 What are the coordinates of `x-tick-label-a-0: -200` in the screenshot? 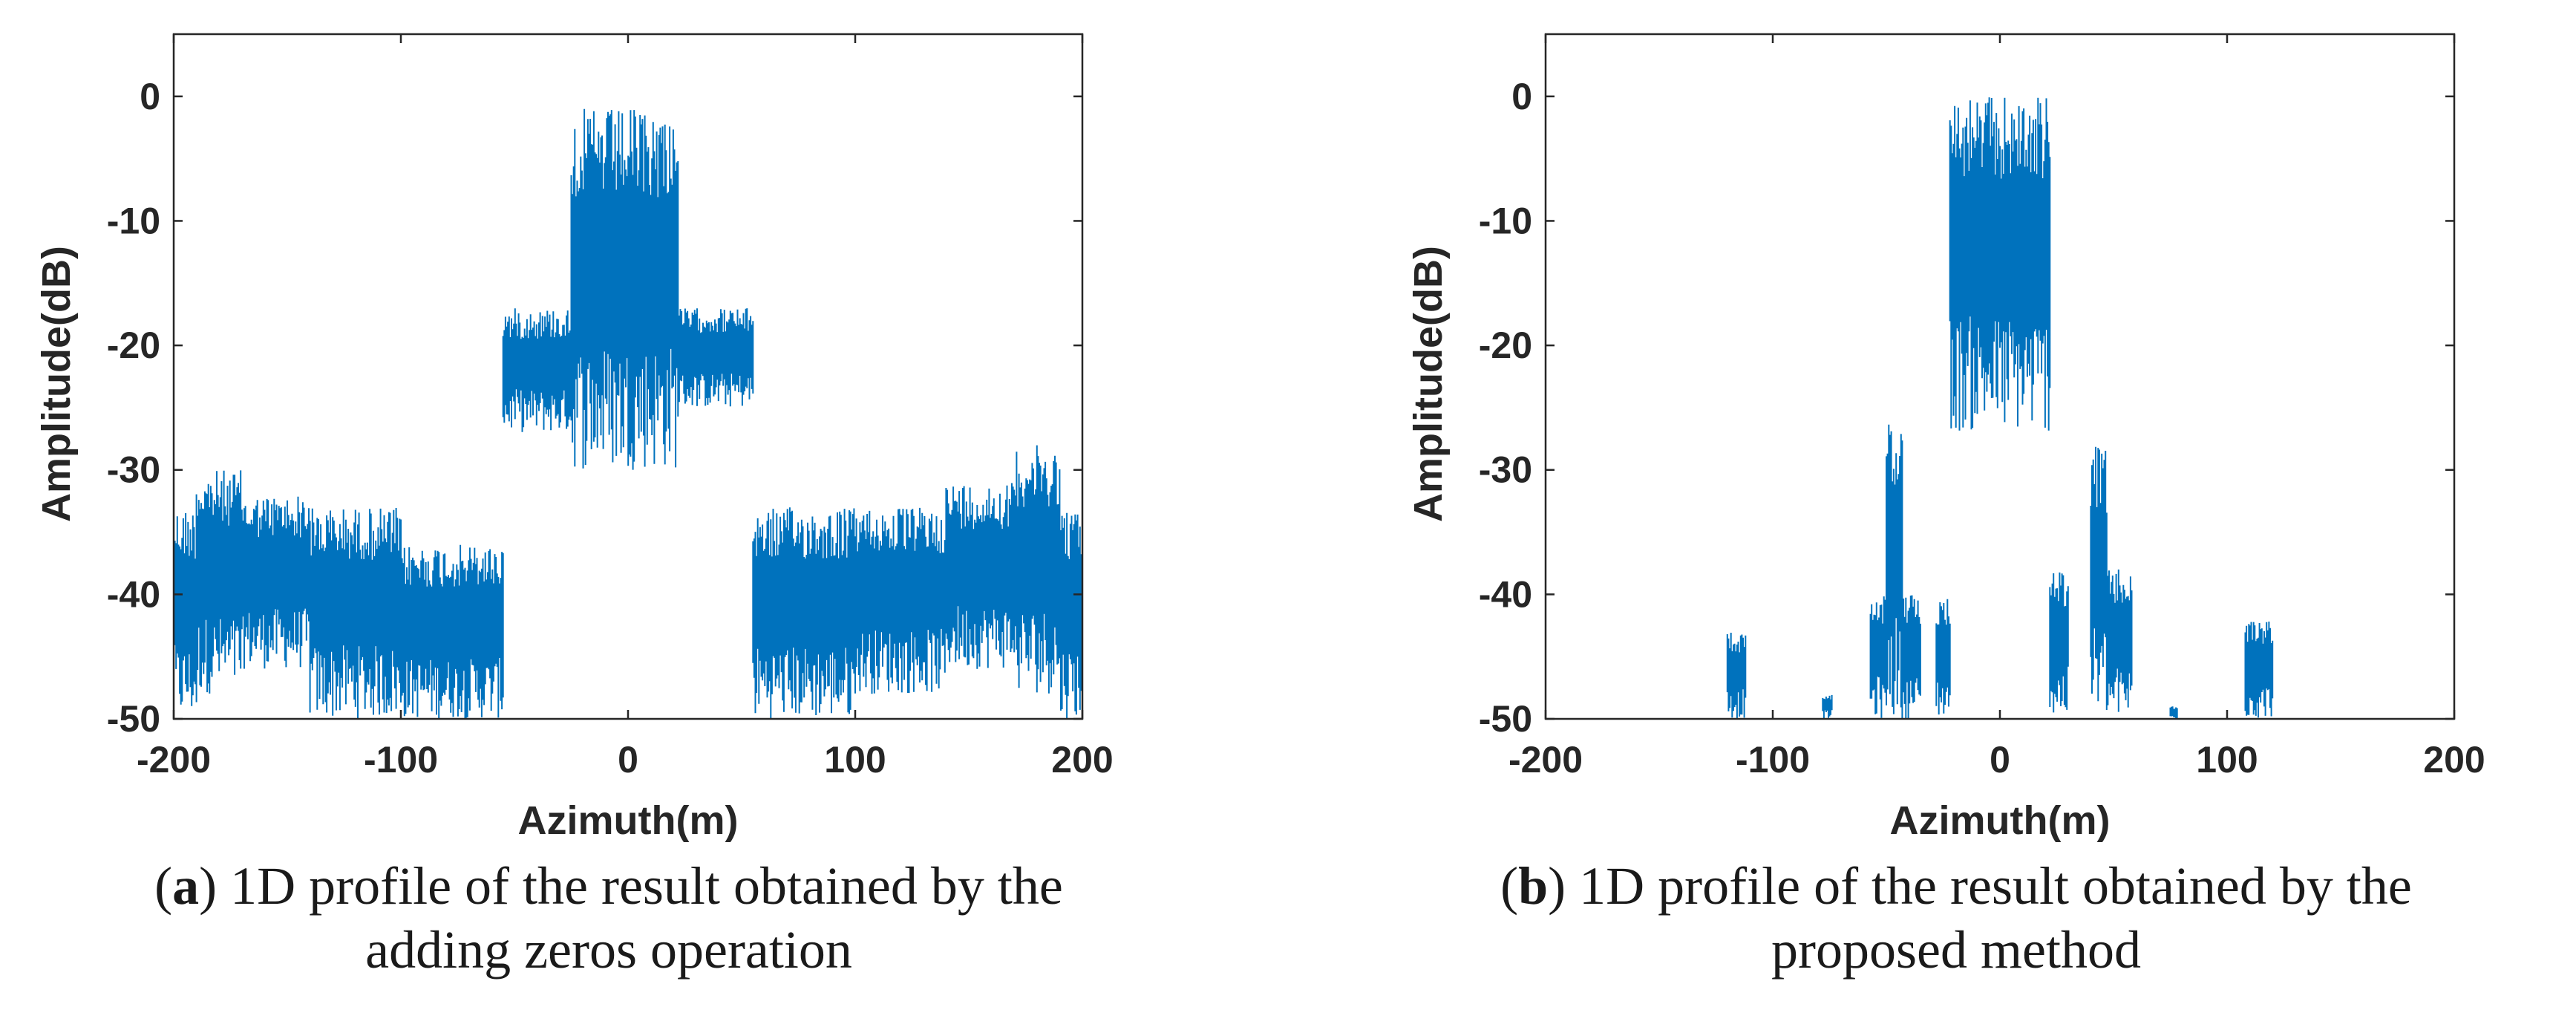 It's located at (174, 760).